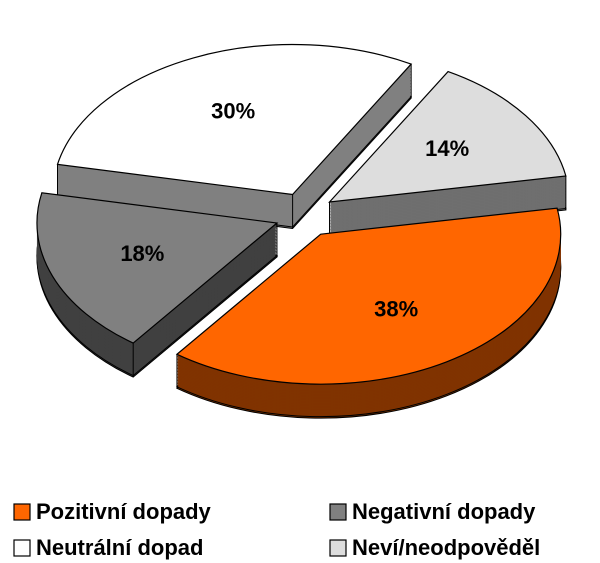 The width and height of the screenshot is (600, 563). I want to click on data-label: 14%, so click(447, 148).